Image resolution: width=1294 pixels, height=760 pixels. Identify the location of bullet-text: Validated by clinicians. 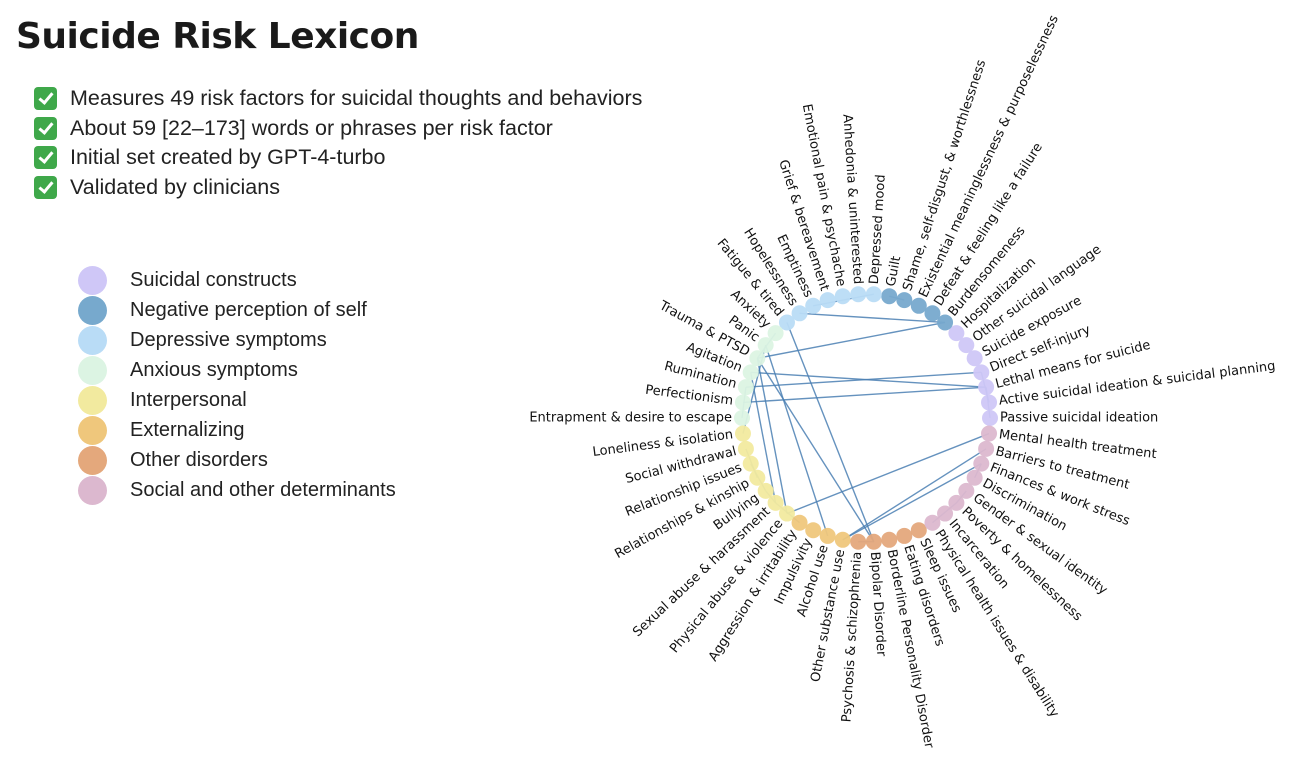
(175, 186).